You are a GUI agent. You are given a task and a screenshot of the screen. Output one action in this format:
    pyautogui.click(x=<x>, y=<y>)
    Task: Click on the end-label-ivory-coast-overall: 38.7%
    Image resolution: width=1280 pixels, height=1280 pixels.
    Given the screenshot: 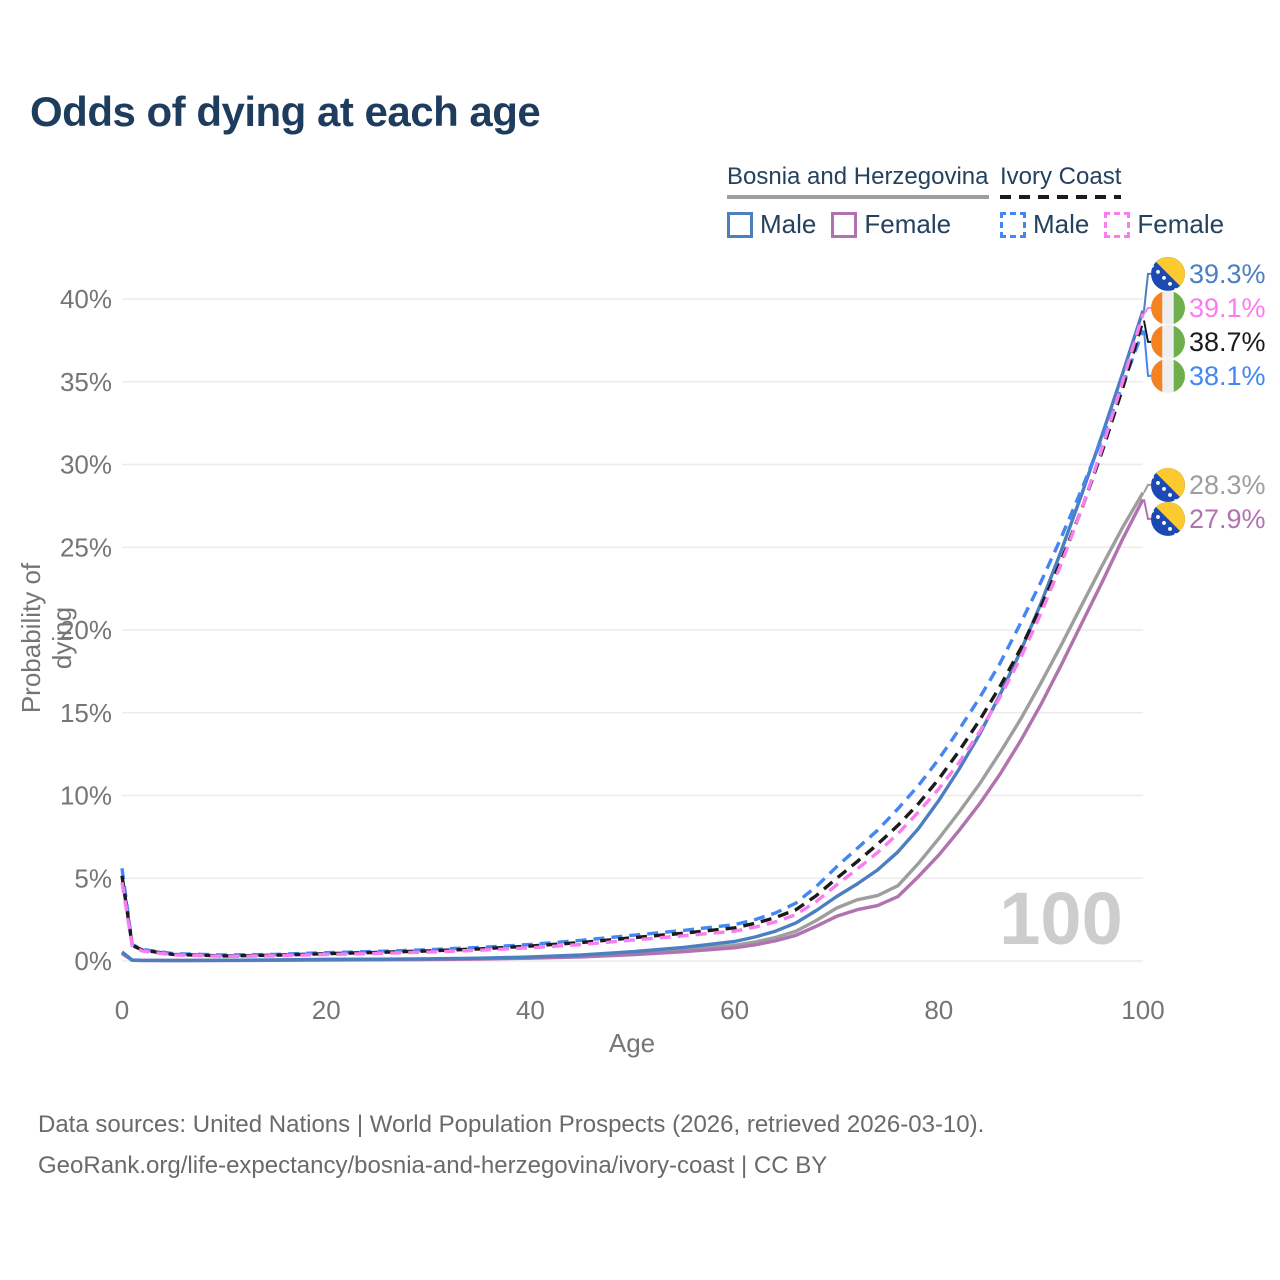 What is the action you would take?
    pyautogui.click(x=1227, y=342)
    